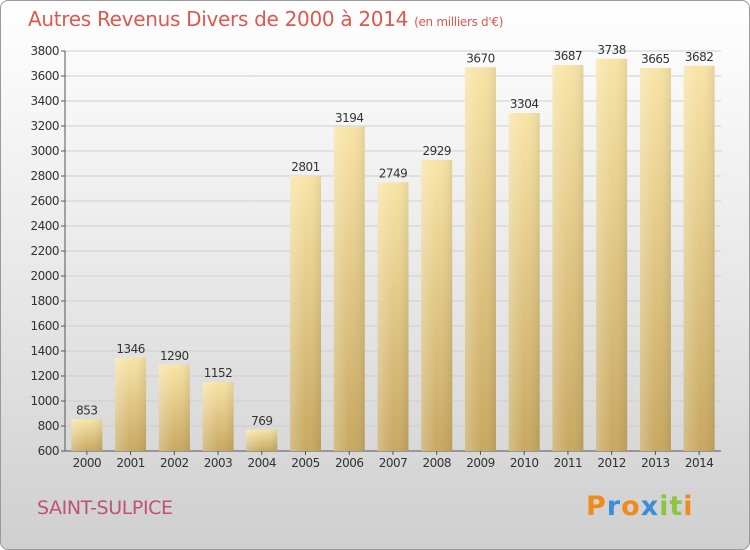 This screenshot has height=550, width=750. What do you see at coordinates (699, 57) in the screenshot?
I see `data-label: 3682` at bounding box center [699, 57].